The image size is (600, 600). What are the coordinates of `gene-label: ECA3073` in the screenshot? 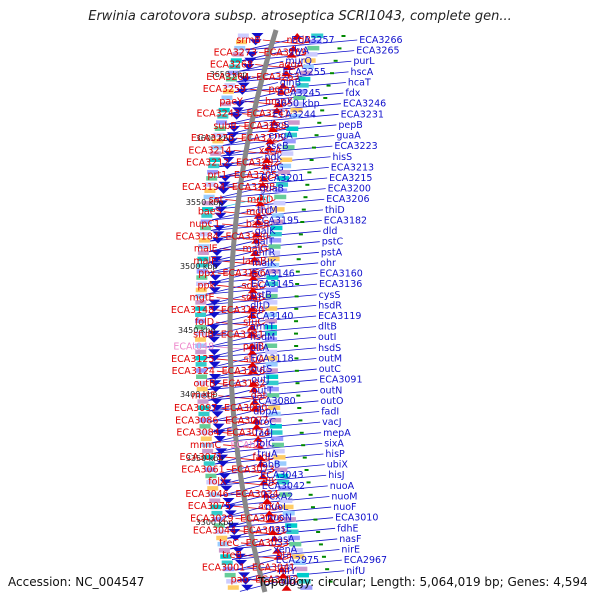 It's located at (252, 469).